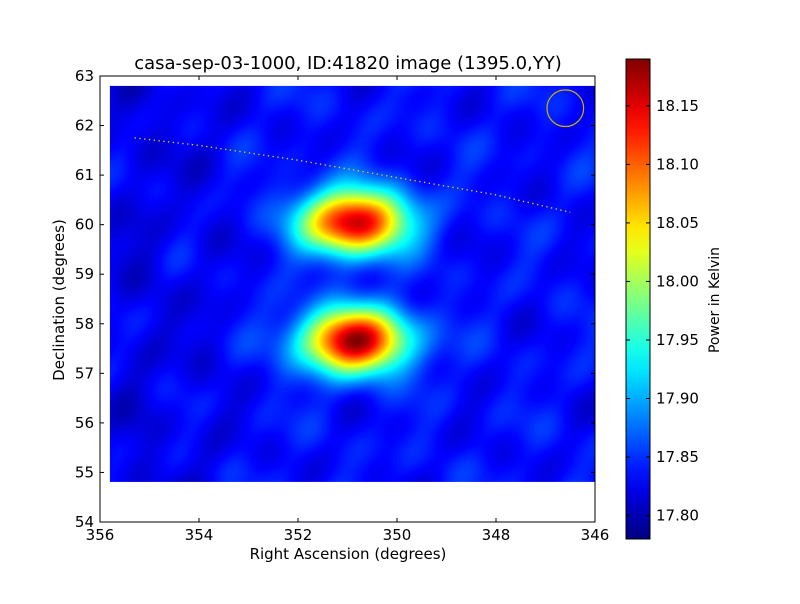 This screenshot has height=604, width=800. Describe the element at coordinates (677, 340) in the screenshot. I see `colorbar-tick-label: 17.95` at that location.